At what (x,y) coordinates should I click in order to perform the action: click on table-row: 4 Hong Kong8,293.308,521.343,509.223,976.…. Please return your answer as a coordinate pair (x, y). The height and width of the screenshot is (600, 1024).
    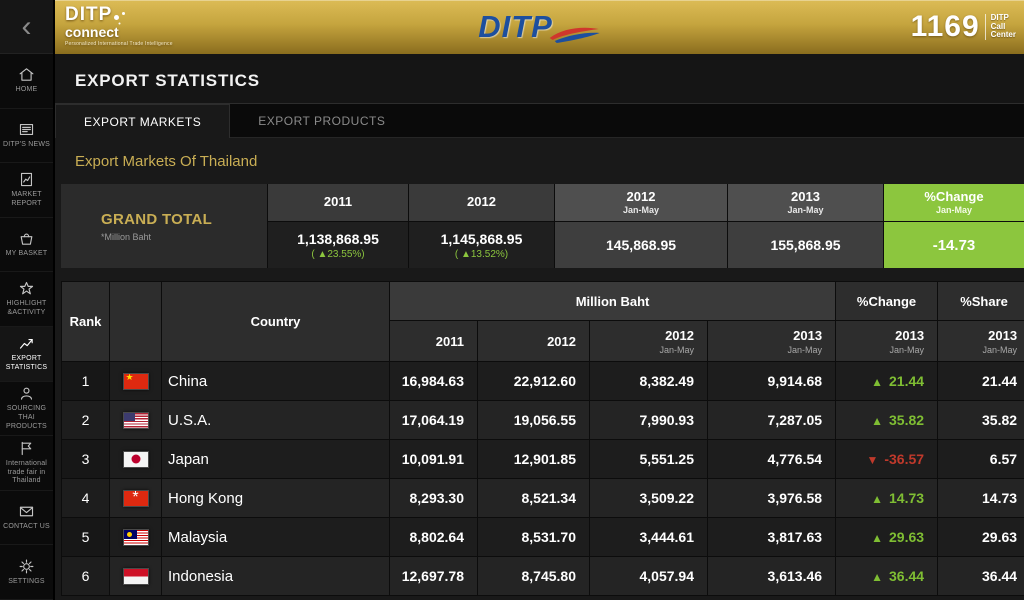
    Looking at the image, I should click on (542, 498).